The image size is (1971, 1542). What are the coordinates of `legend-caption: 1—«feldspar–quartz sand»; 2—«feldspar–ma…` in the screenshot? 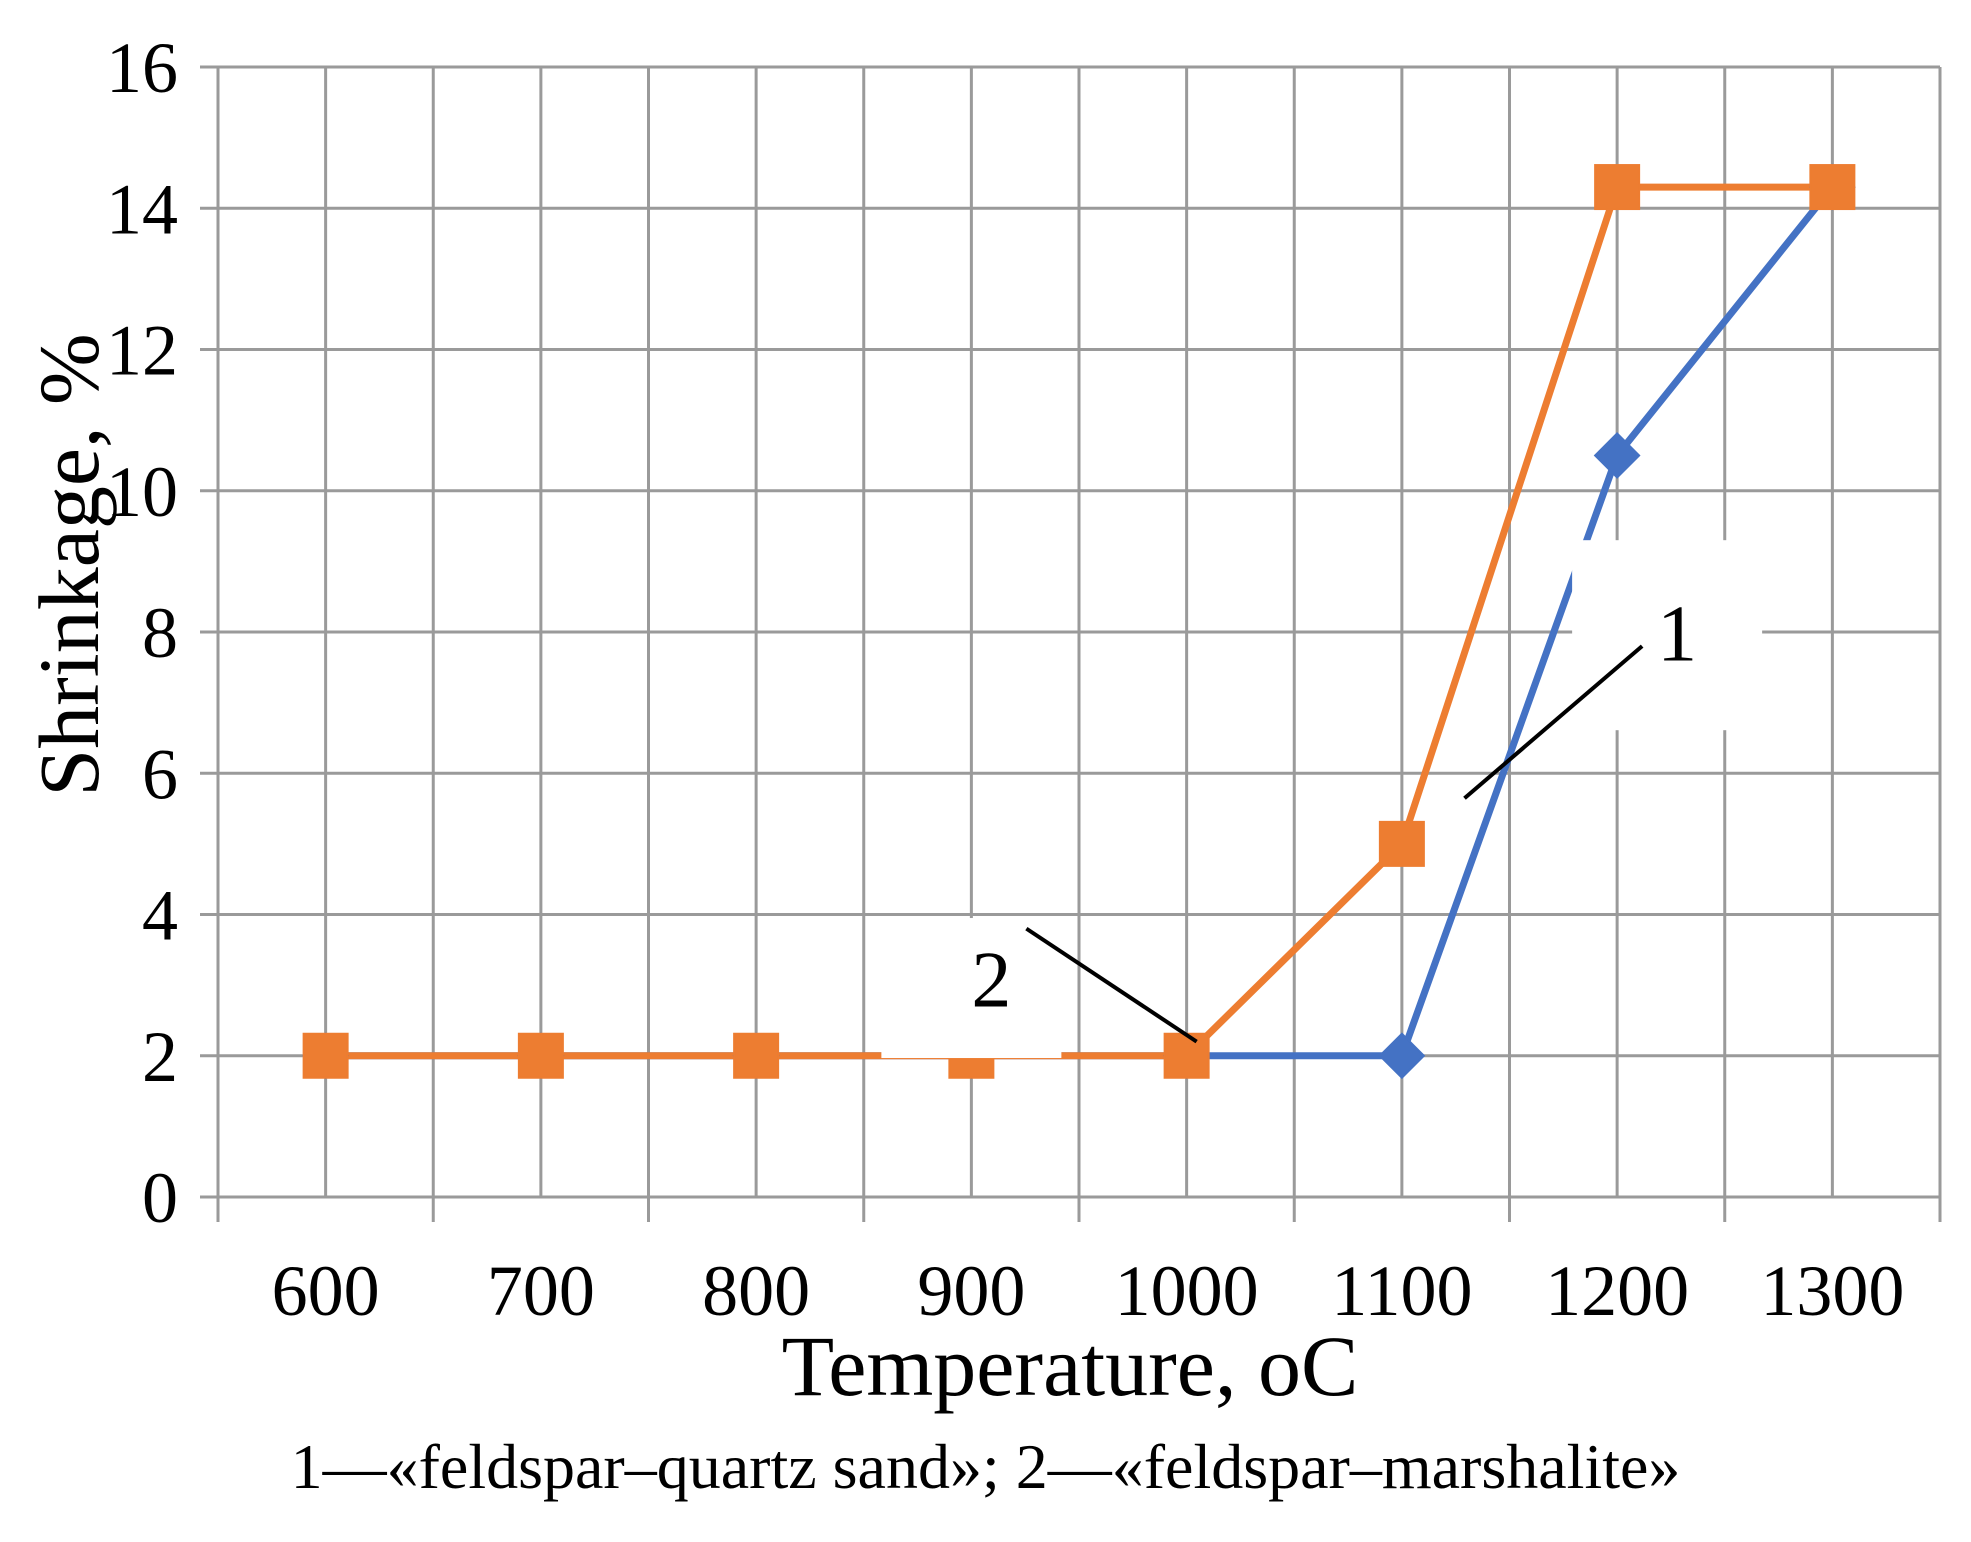 It's located at (985, 1466).